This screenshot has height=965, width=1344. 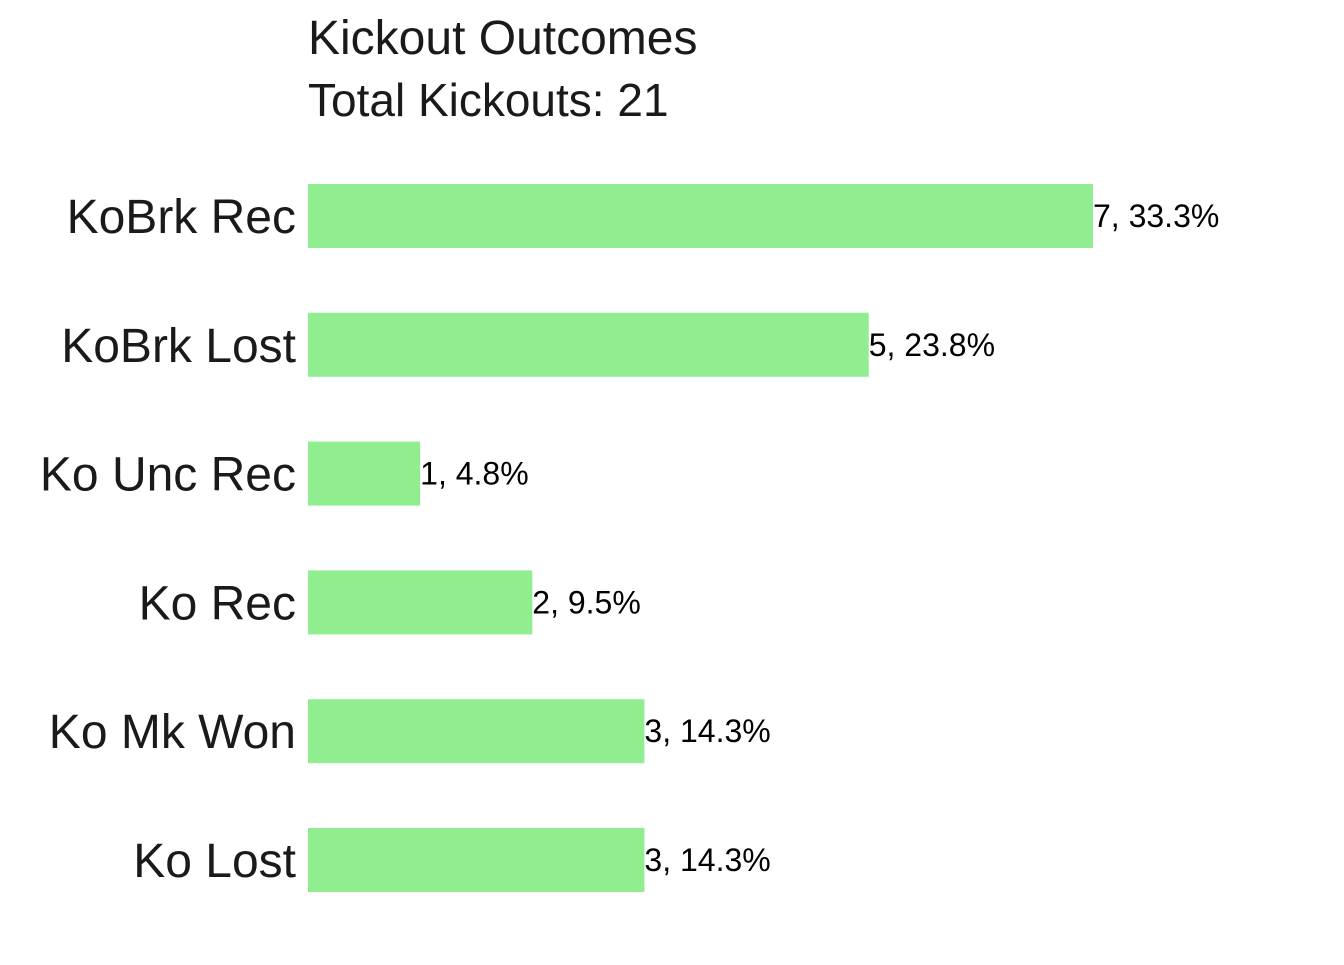 What do you see at coordinates (172, 732) in the screenshot?
I see `category-label-ko-mk-won: Ko Mk Won` at bounding box center [172, 732].